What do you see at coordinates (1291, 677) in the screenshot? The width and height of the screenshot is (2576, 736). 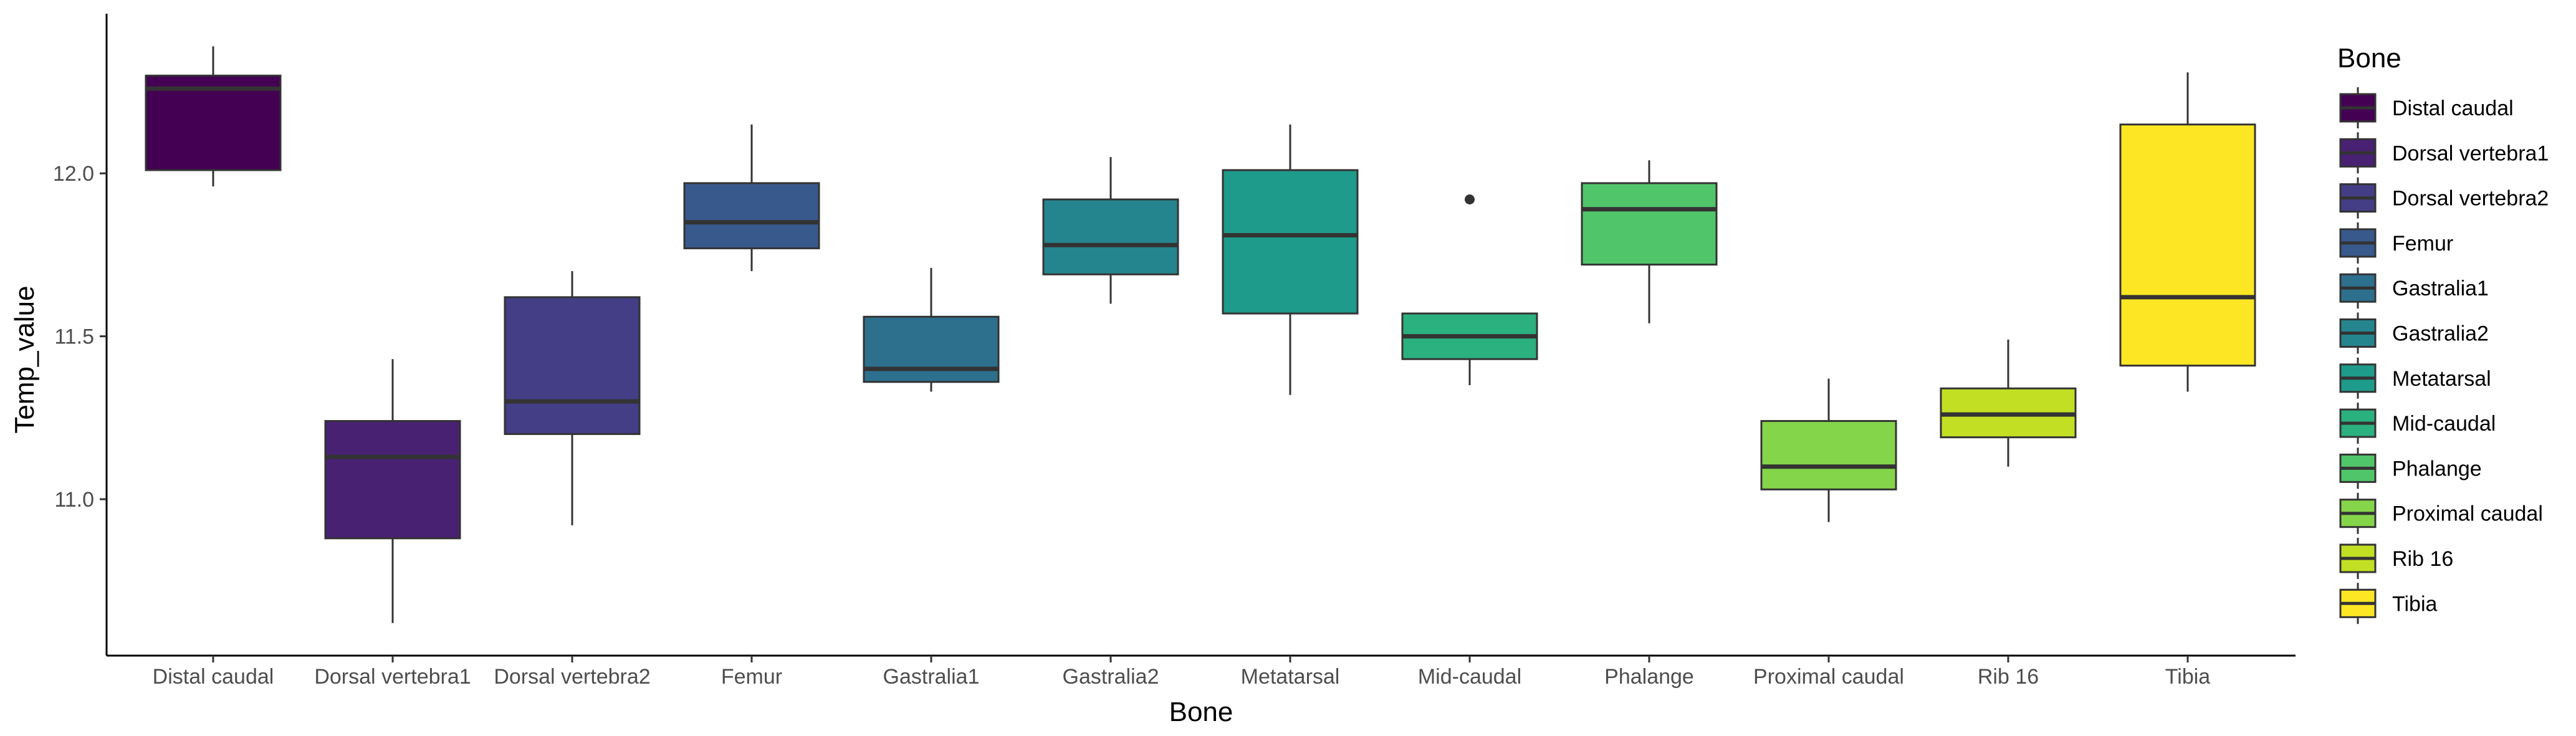 I see `x-tick-label: Metatarsal` at bounding box center [1291, 677].